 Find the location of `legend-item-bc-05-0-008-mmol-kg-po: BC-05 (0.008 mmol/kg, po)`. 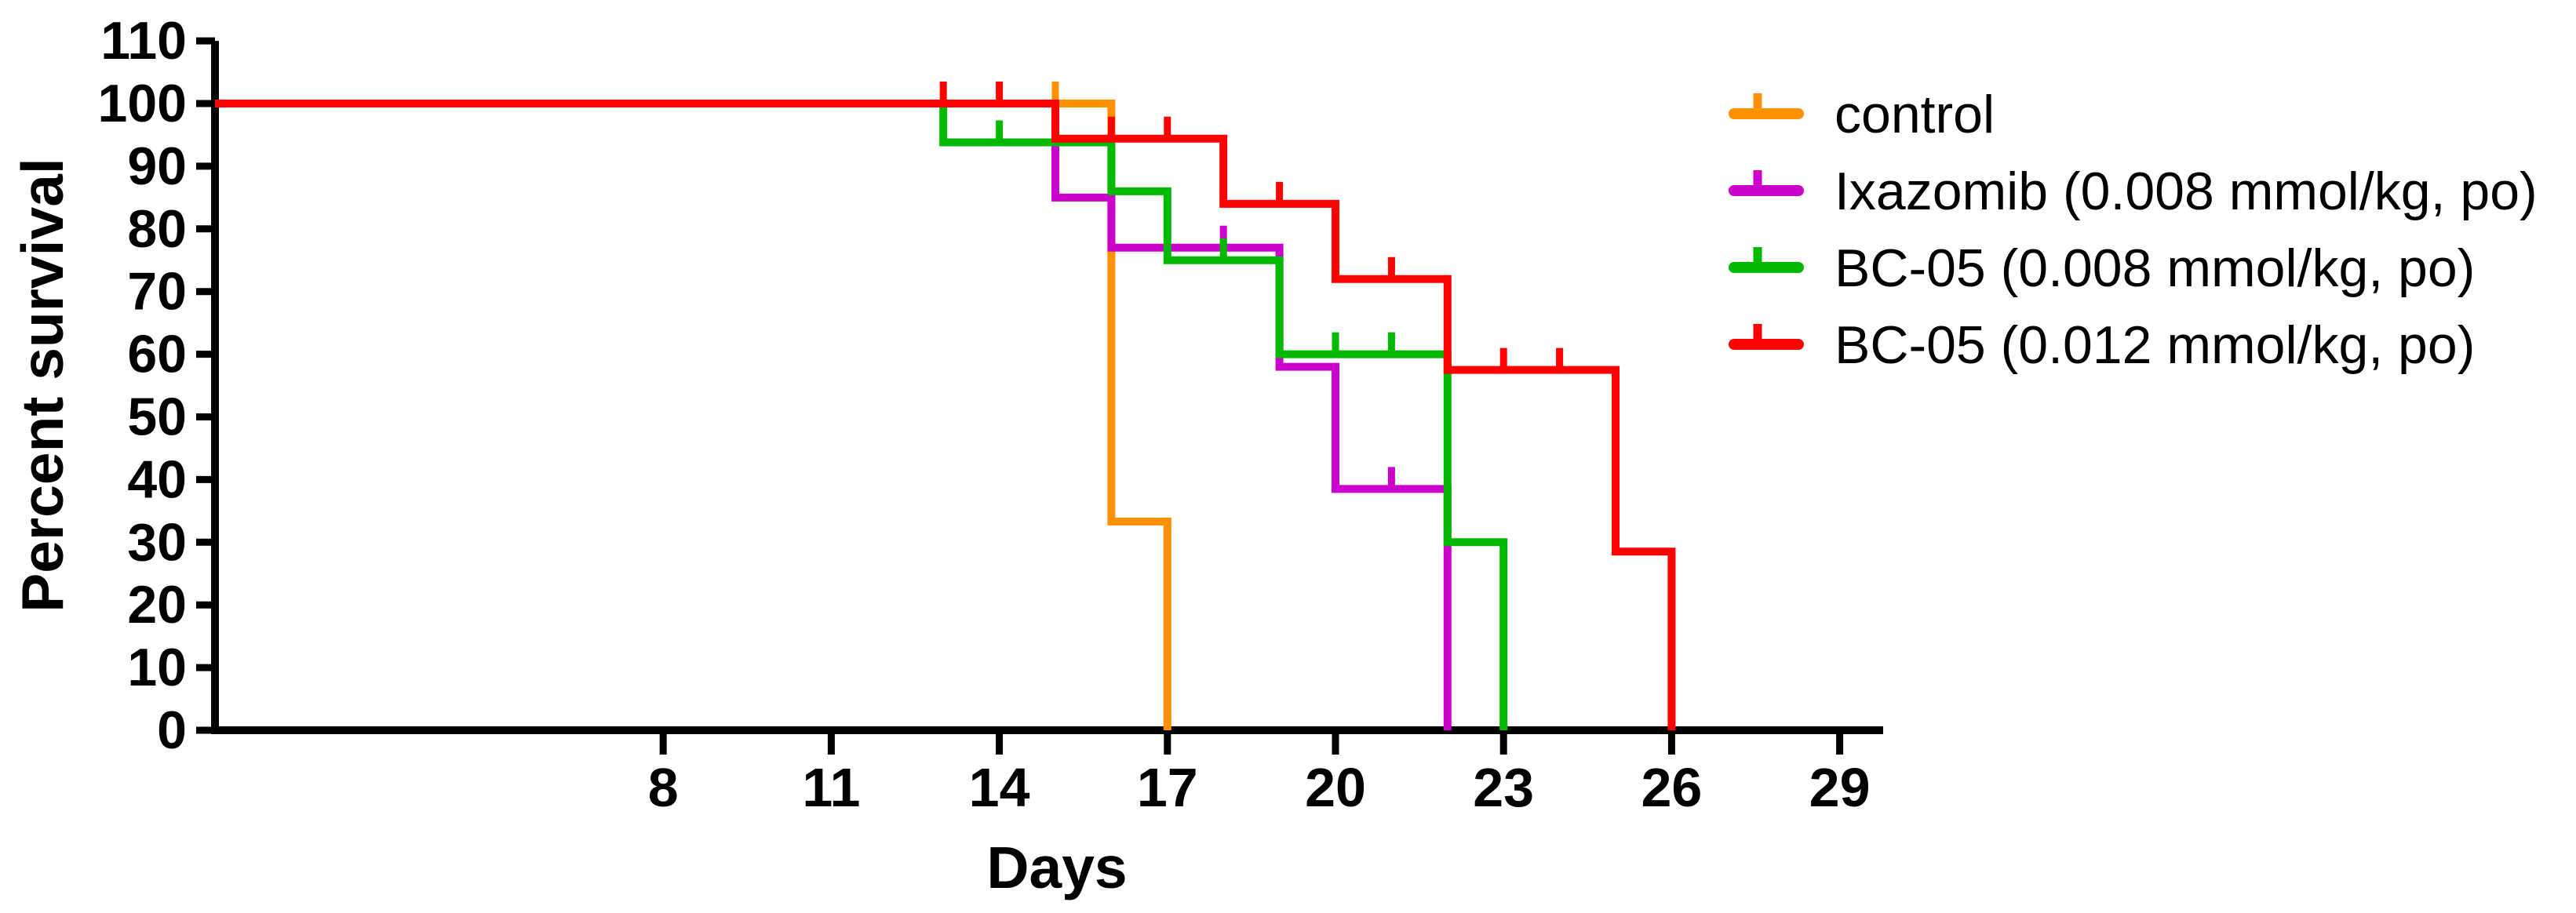

legend-item-bc-05-0-008-mmol-kg-po: BC-05 (0.008 mmol/kg, po) is located at coordinates (2102, 268).